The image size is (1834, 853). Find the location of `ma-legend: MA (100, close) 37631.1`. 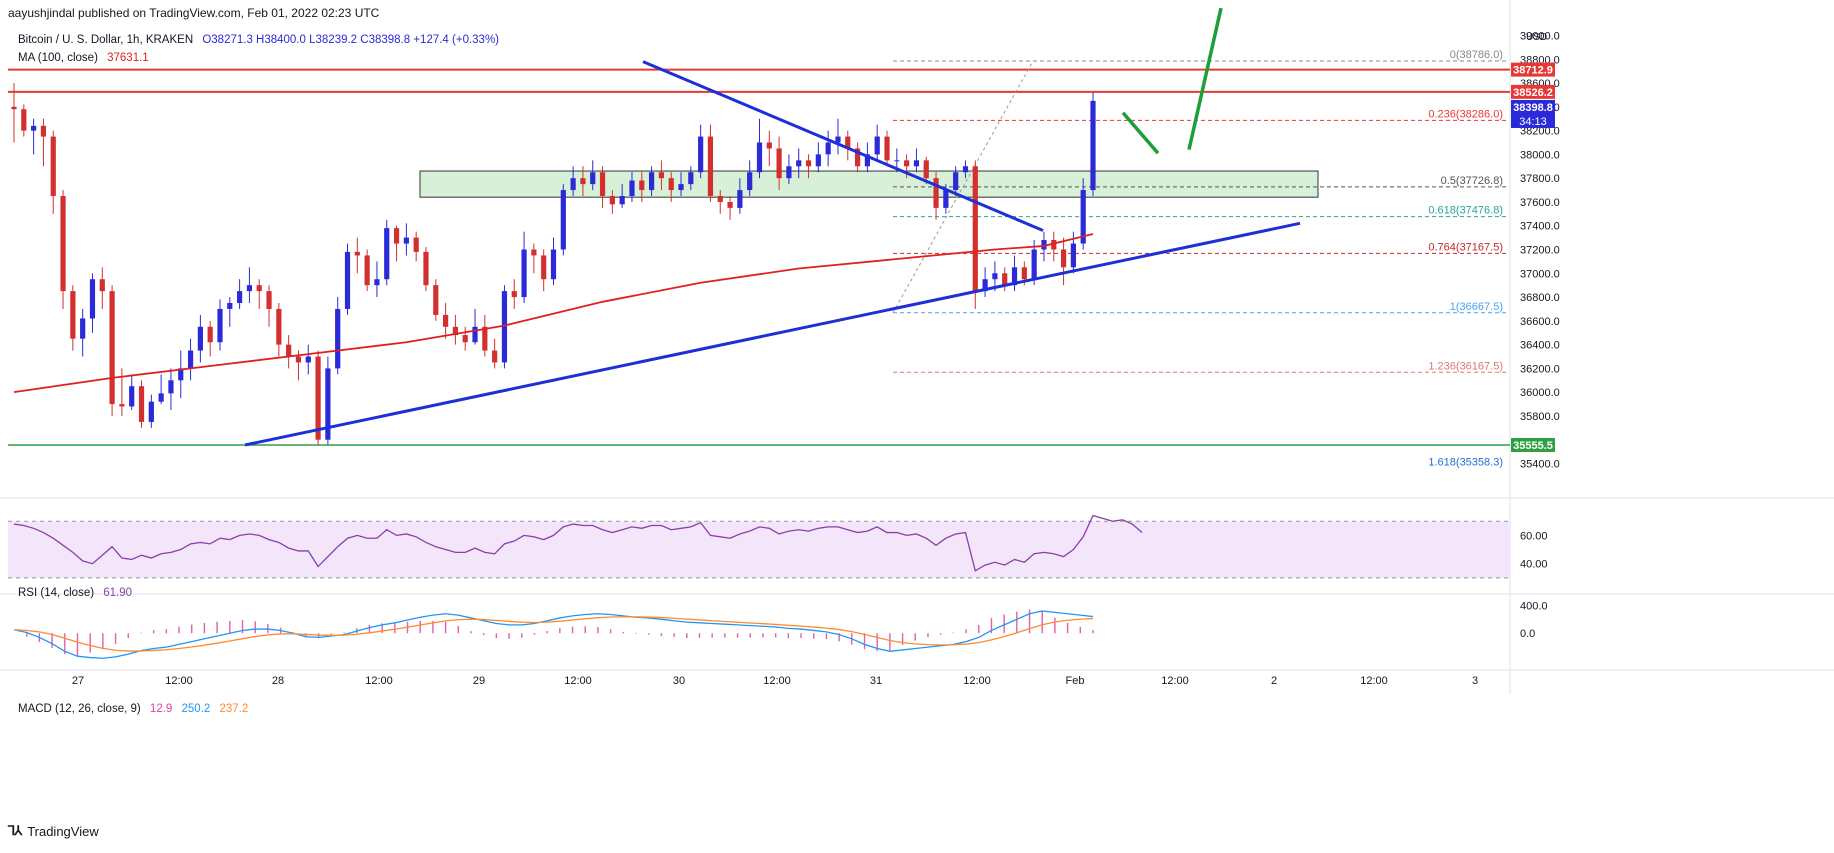

ma-legend: MA (100, close) 37631.1 is located at coordinates (86, 58).